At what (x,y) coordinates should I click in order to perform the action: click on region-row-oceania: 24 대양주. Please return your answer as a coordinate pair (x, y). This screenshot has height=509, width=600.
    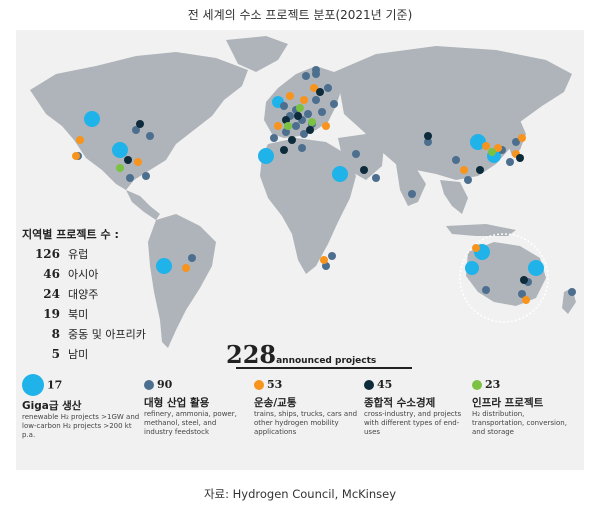
    Looking at the image, I should click on (60, 294).